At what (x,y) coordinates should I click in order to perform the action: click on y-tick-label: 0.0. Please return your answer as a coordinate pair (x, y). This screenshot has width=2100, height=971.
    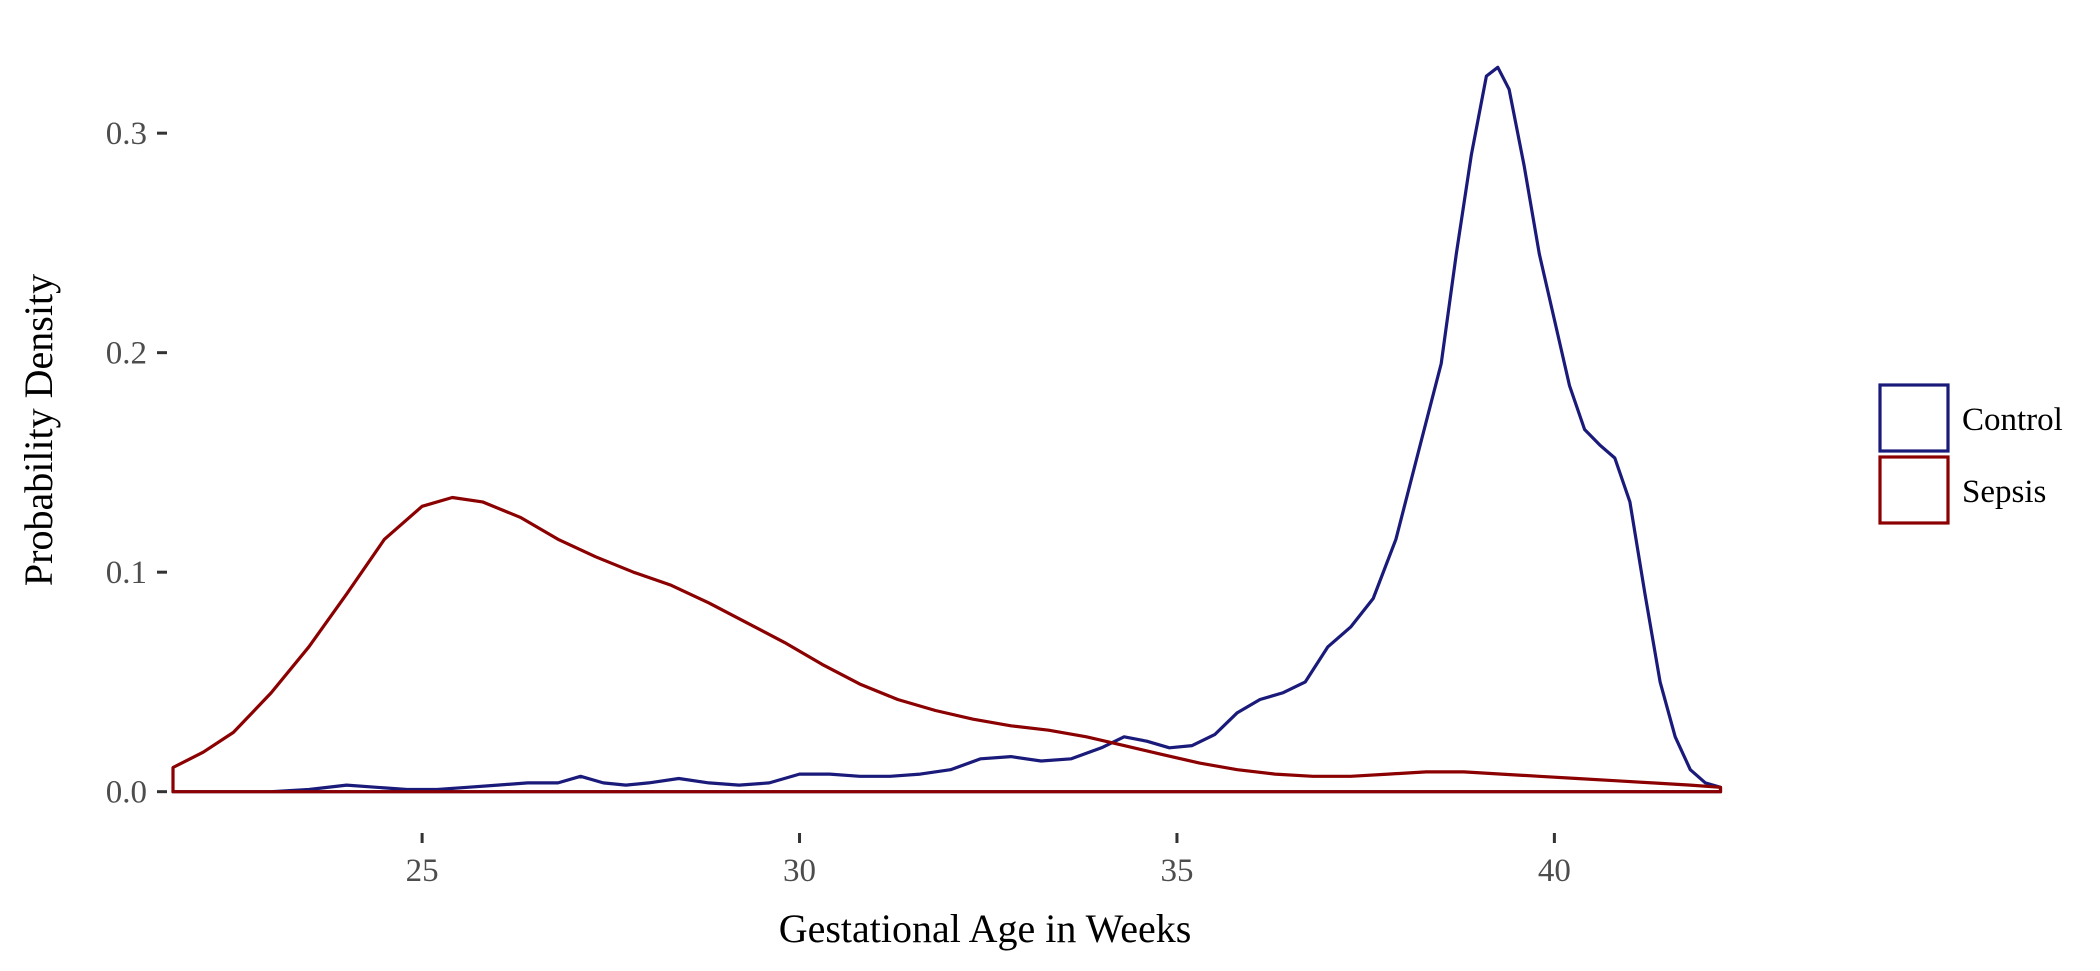
    Looking at the image, I should click on (126, 793).